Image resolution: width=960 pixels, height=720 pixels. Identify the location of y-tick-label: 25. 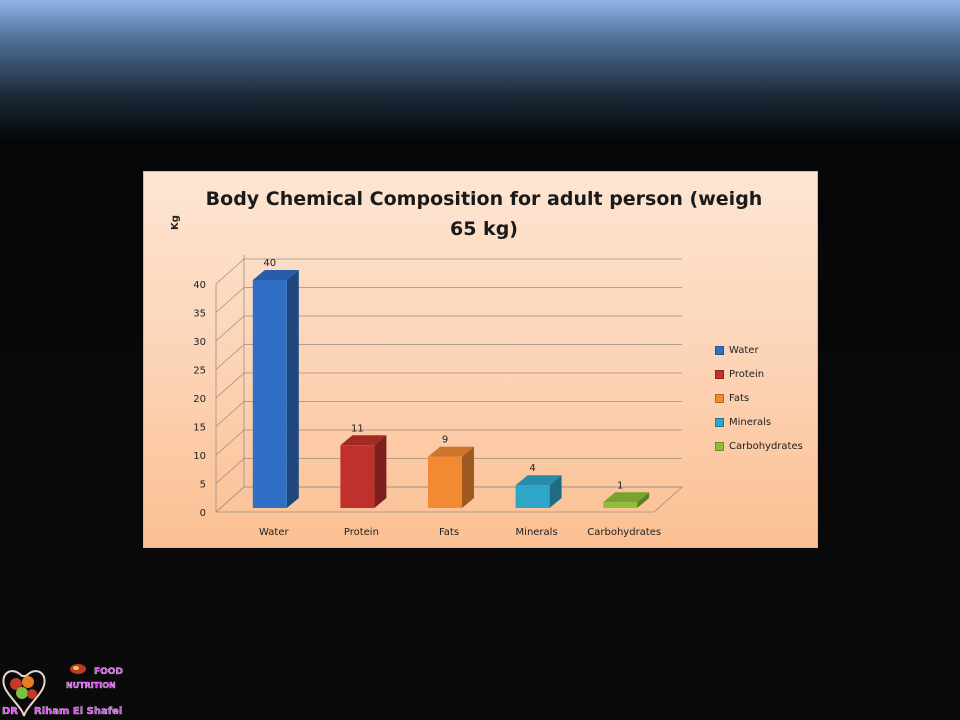
(199, 371).